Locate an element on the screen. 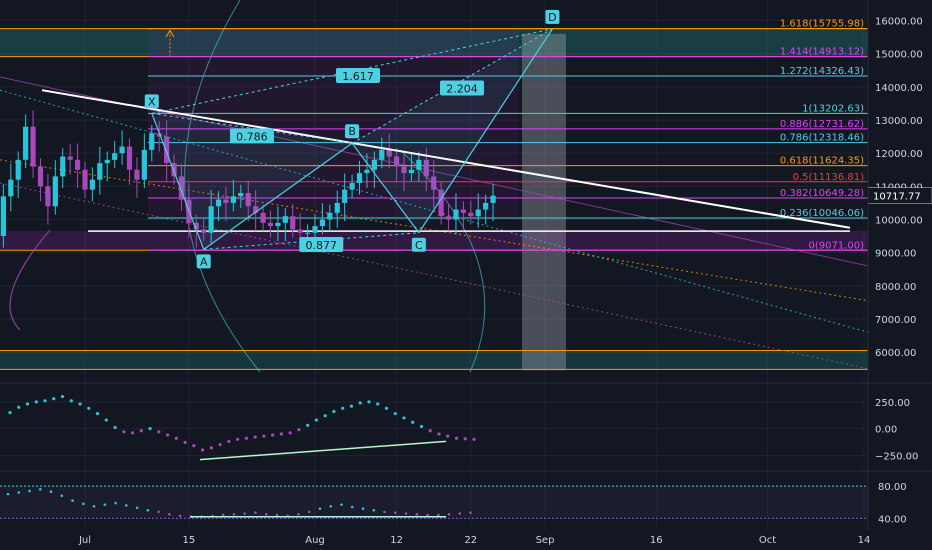 The height and width of the screenshot is (550, 932). pattern-point-box is located at coordinates (203, 261).